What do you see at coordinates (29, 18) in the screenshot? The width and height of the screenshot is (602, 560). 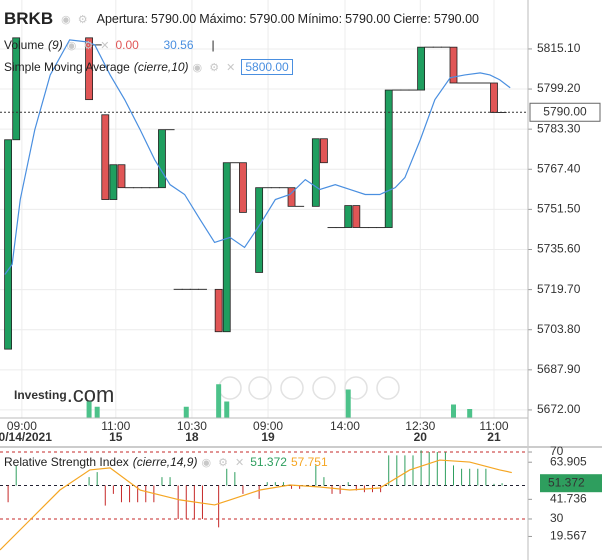 I see `symbol: BRKB` at bounding box center [29, 18].